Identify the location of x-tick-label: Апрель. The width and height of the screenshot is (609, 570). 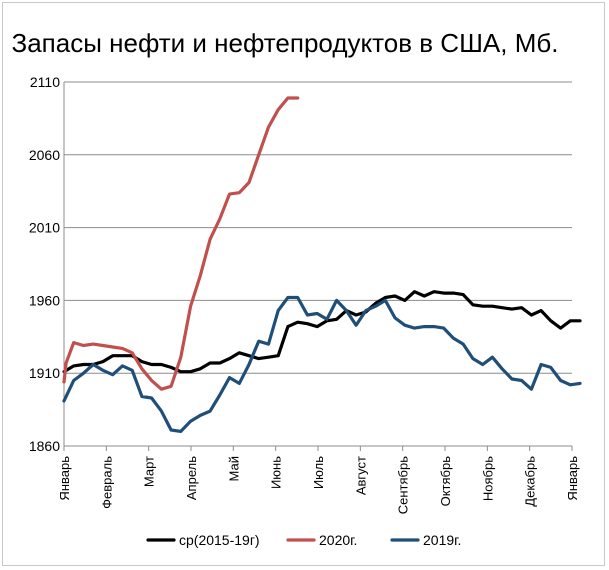
(191, 478).